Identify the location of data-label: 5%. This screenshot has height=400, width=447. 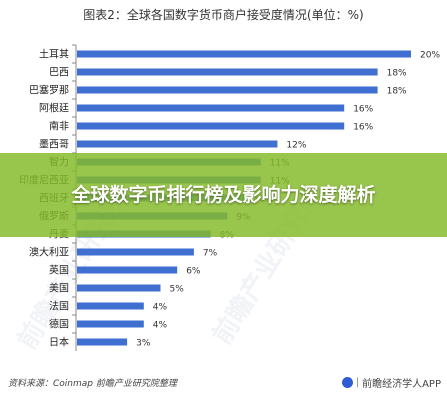
(177, 290).